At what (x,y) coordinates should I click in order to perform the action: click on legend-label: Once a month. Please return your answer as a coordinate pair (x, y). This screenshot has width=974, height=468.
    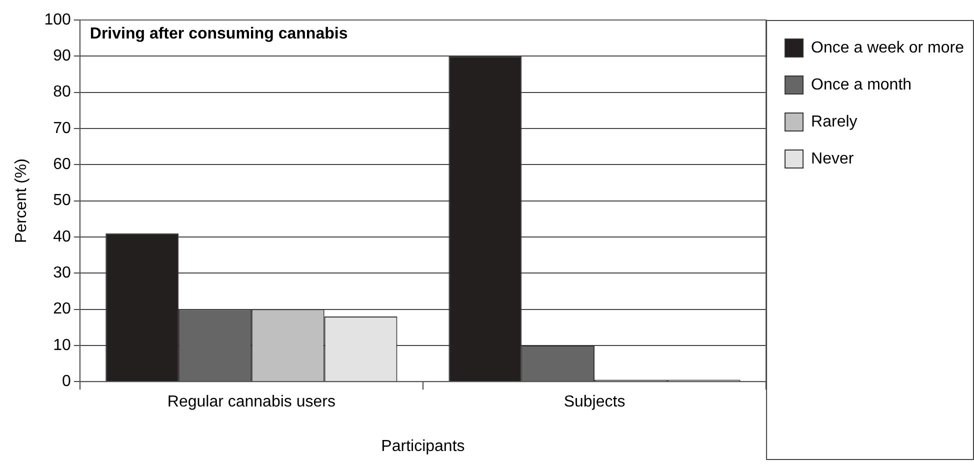
    Looking at the image, I should click on (861, 85).